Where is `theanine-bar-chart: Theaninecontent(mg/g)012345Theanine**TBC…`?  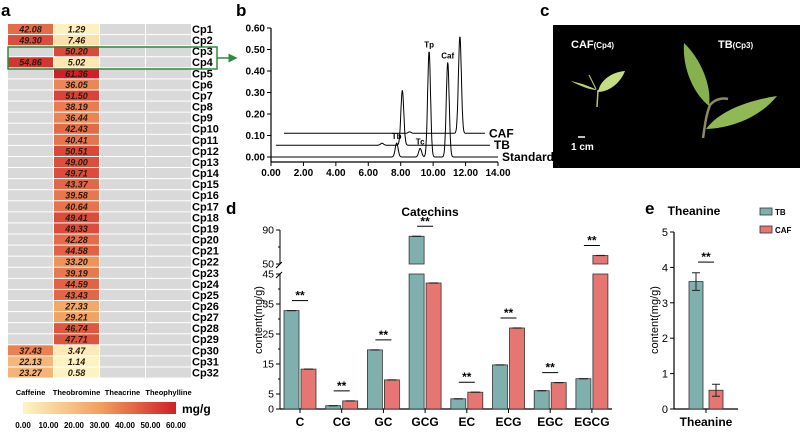 theanine-bar-chart: Theaninecontent(mg/g)012345Theanine**TBC… is located at coordinates (720, 316).